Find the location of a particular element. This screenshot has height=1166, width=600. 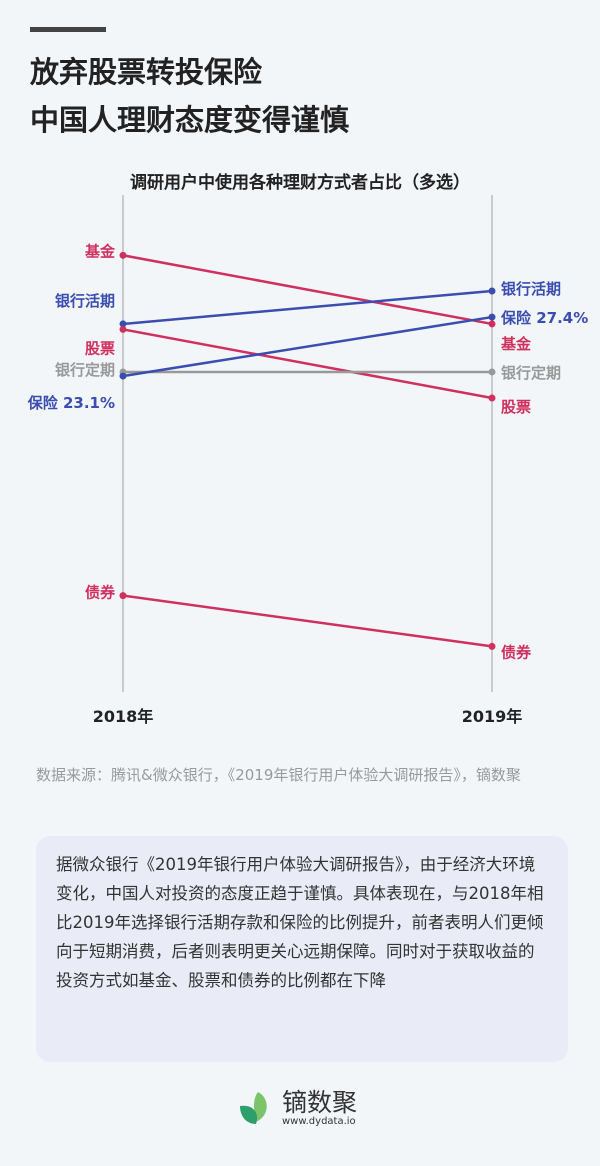

series-line-保险 is located at coordinates (307, 346).